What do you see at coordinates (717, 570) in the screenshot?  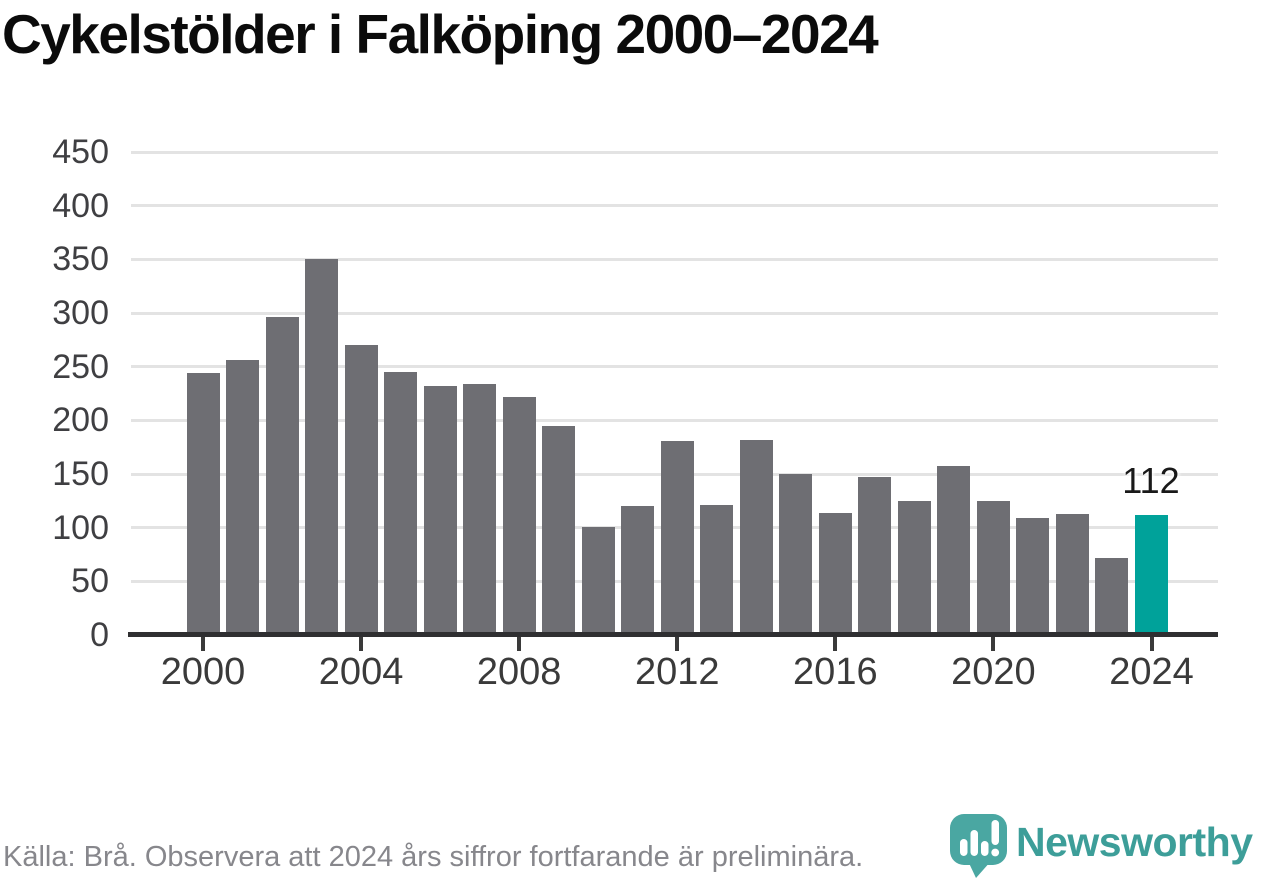 I see `bar-2013` at bounding box center [717, 570].